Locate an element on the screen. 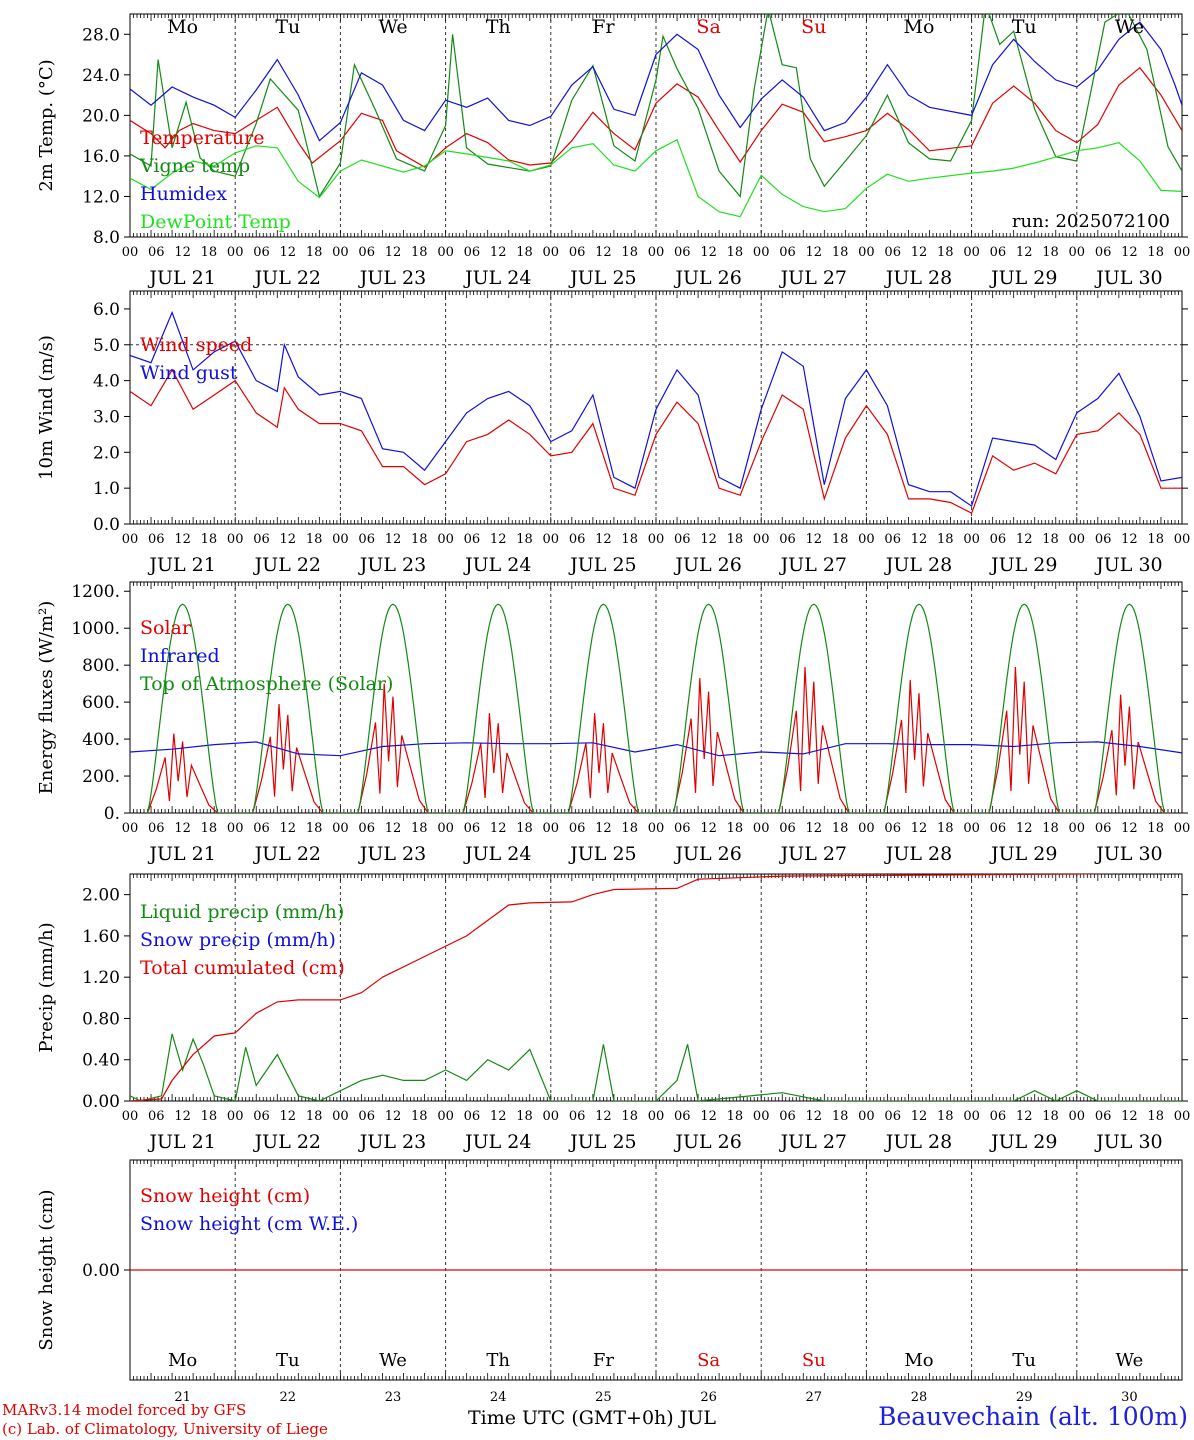 The width and height of the screenshot is (1194, 1440). y-tick-label: 1.60 is located at coordinates (101, 937).